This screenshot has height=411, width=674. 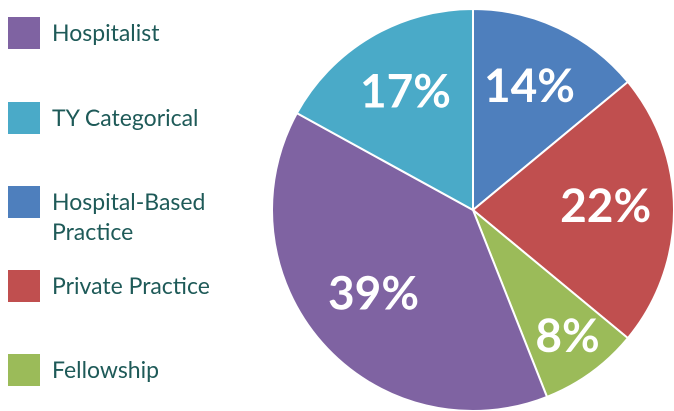 I want to click on legend-label: Private Practice, so click(x=131, y=285).